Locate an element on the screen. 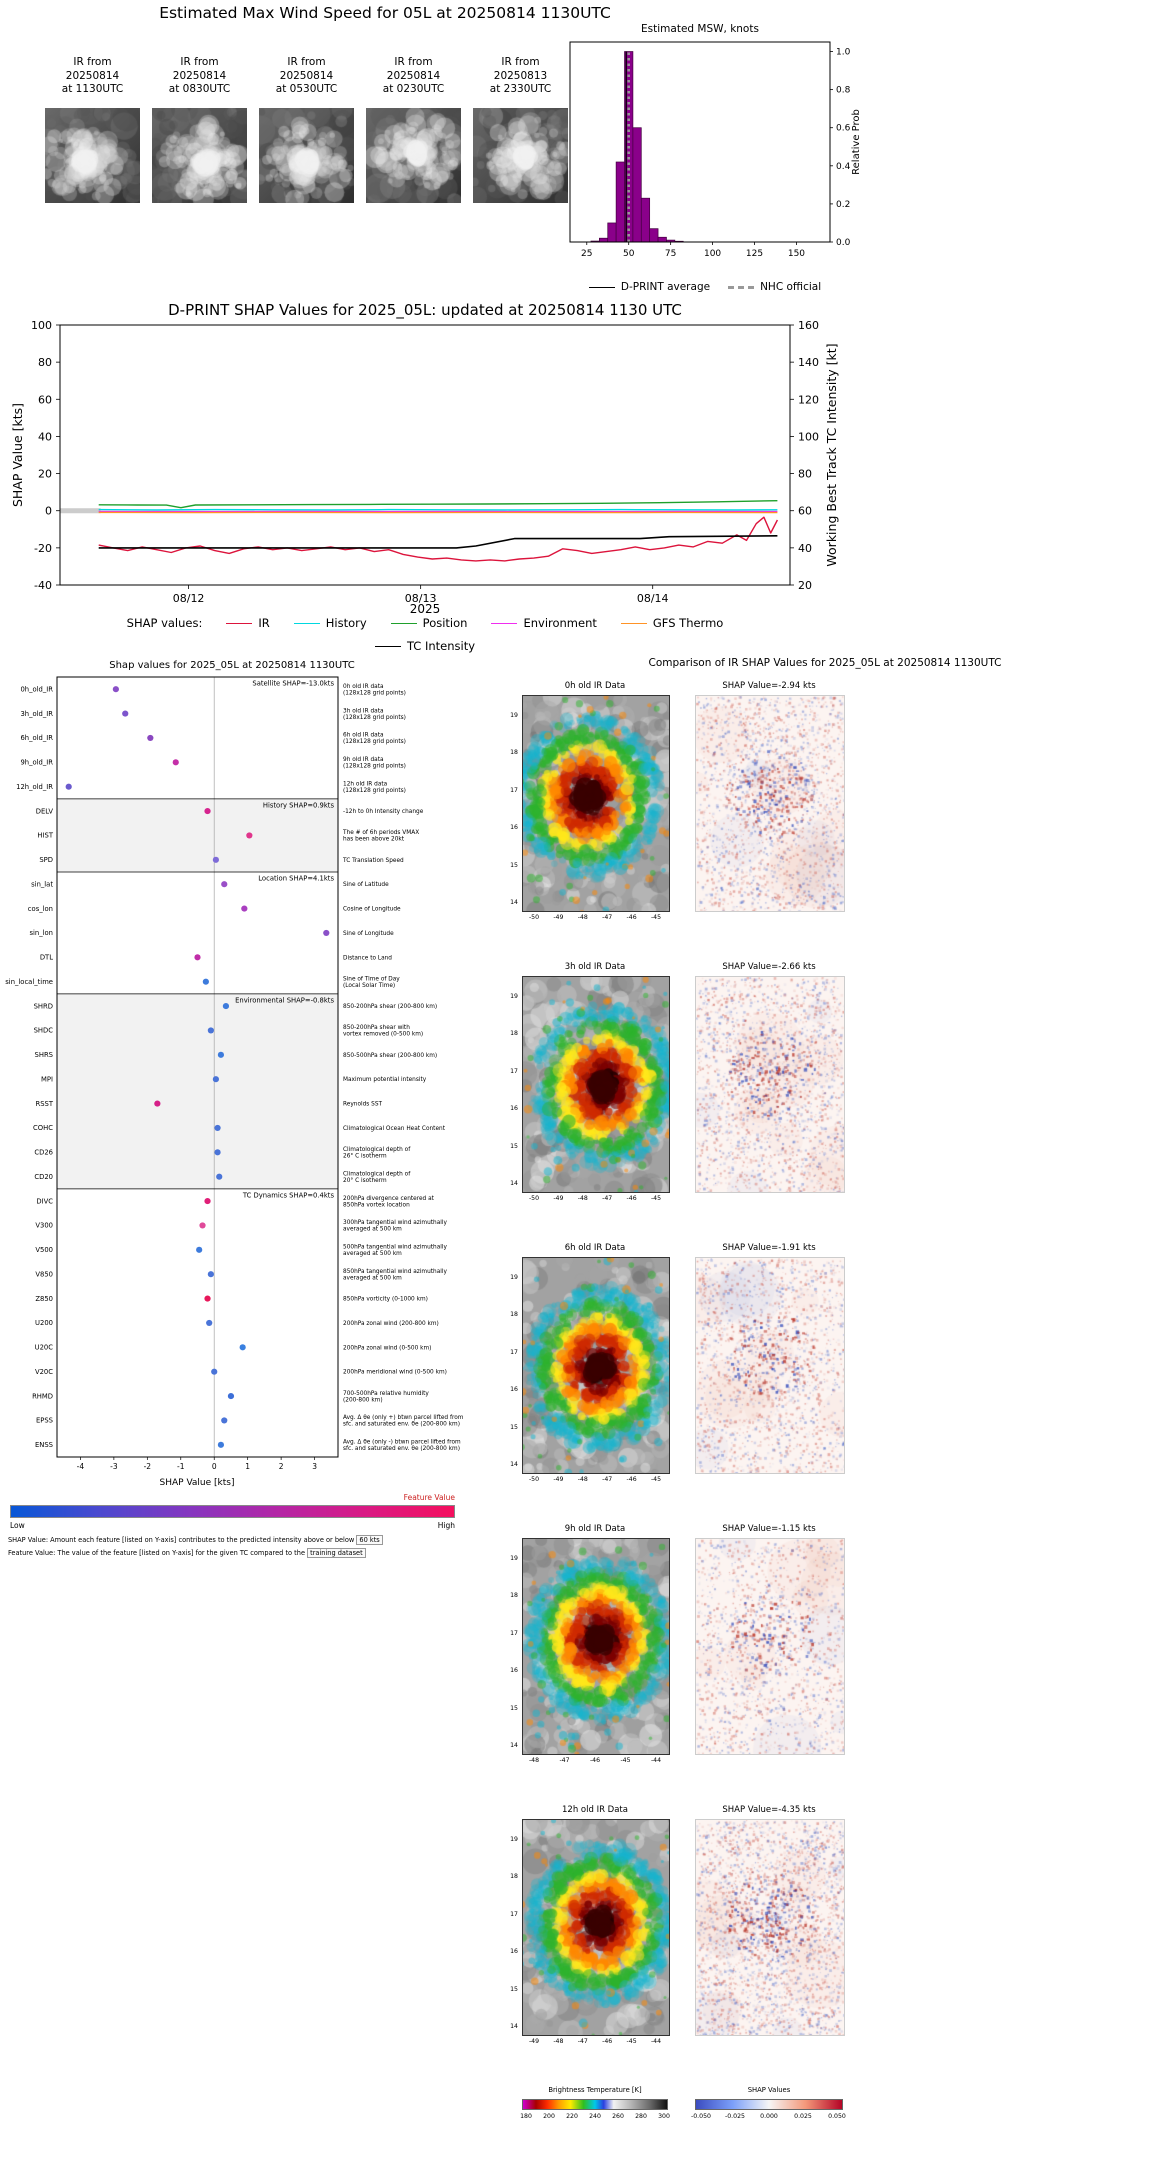 Image resolution: width=1168 pixels, height=2158 pixels. feature-description: 850hPa tangential wind azimuthally is located at coordinates (395, 1272).